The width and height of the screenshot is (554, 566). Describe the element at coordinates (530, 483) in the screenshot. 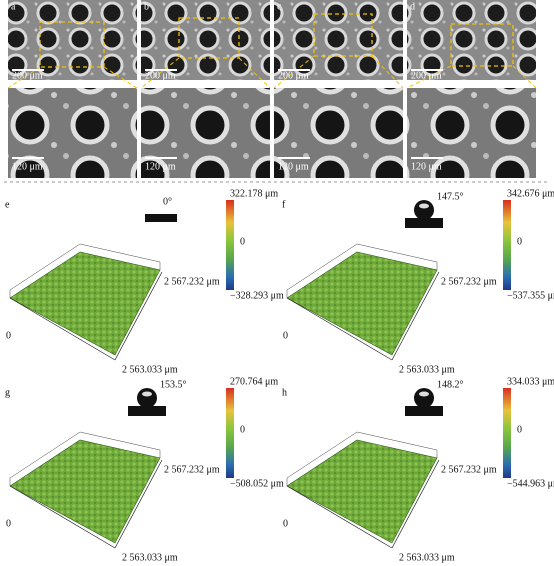

I see `colorbar-min: −544.963 μm` at that location.